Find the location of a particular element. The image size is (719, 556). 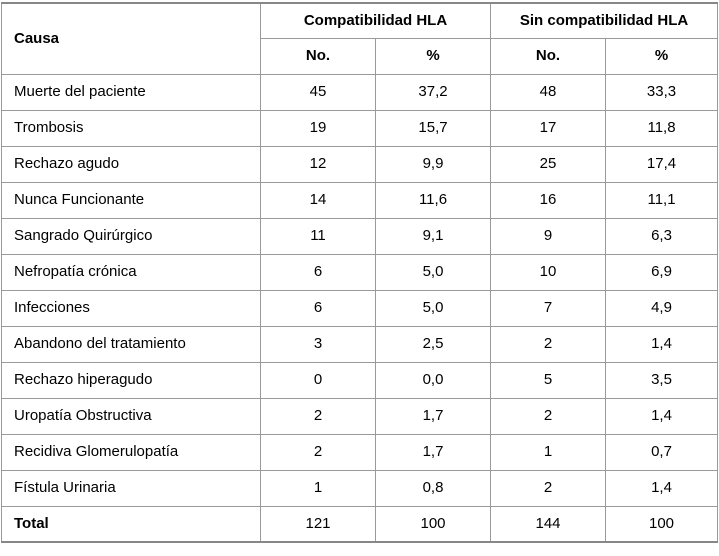

value-cell: 15,7 is located at coordinates (433, 128).